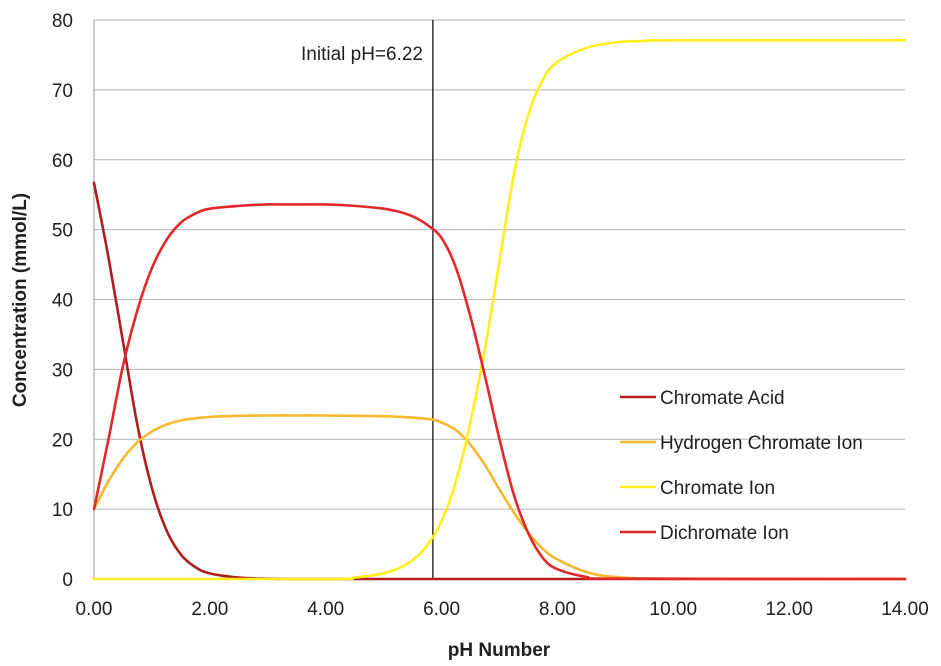 The image size is (941, 666). What do you see at coordinates (761, 443) in the screenshot?
I see `legend-label-hydrogen-chromate-ion: Hydrogen Chromate Ion` at bounding box center [761, 443].